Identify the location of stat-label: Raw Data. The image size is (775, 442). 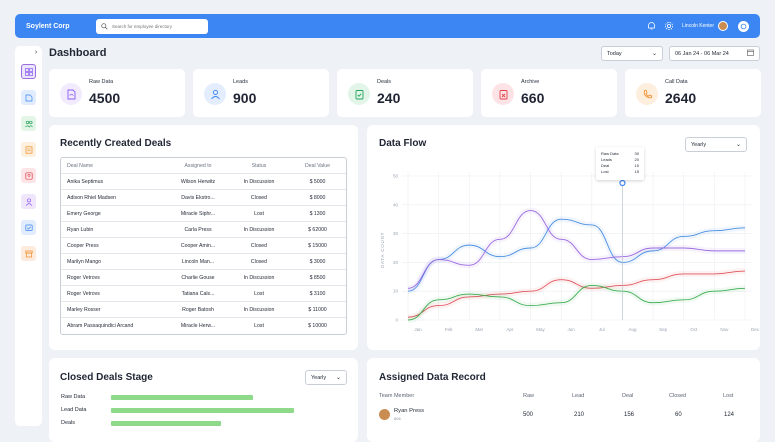
(101, 82).